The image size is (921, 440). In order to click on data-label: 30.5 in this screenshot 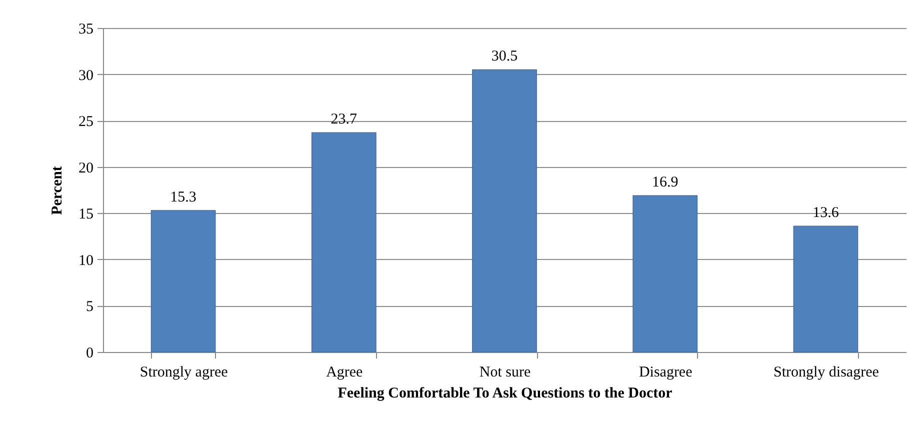, I will do `click(504, 56)`.